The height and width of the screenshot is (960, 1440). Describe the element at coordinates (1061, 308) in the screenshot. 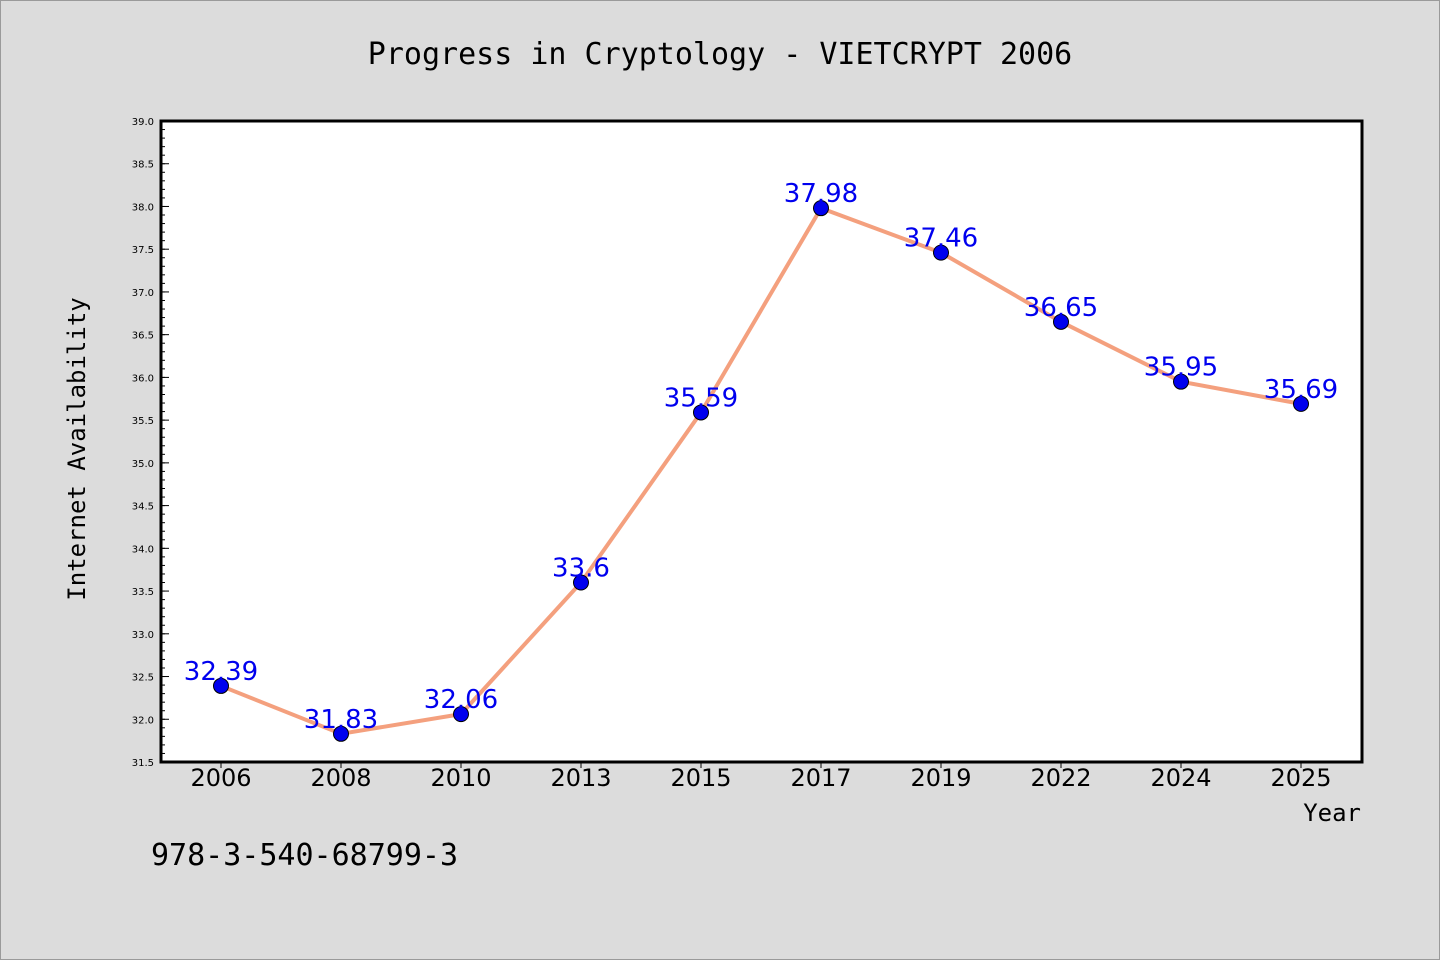

I see `data-point-label: 36.65` at that location.